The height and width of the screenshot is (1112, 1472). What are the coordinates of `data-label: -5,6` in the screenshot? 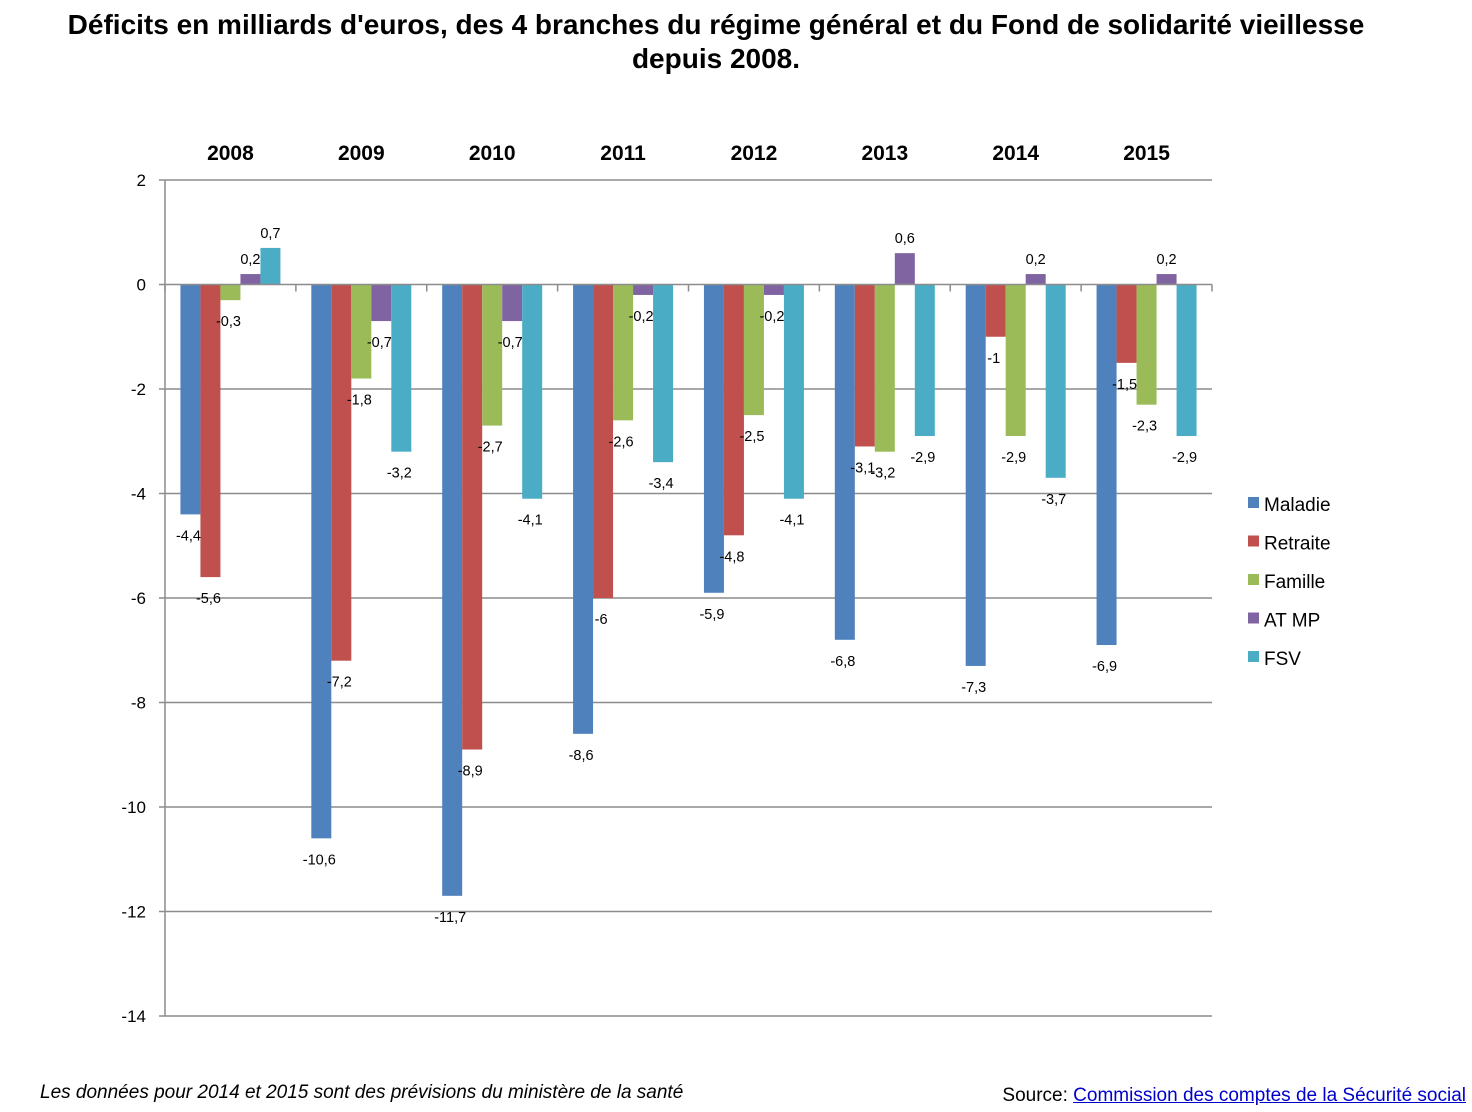 It's located at (208, 599).